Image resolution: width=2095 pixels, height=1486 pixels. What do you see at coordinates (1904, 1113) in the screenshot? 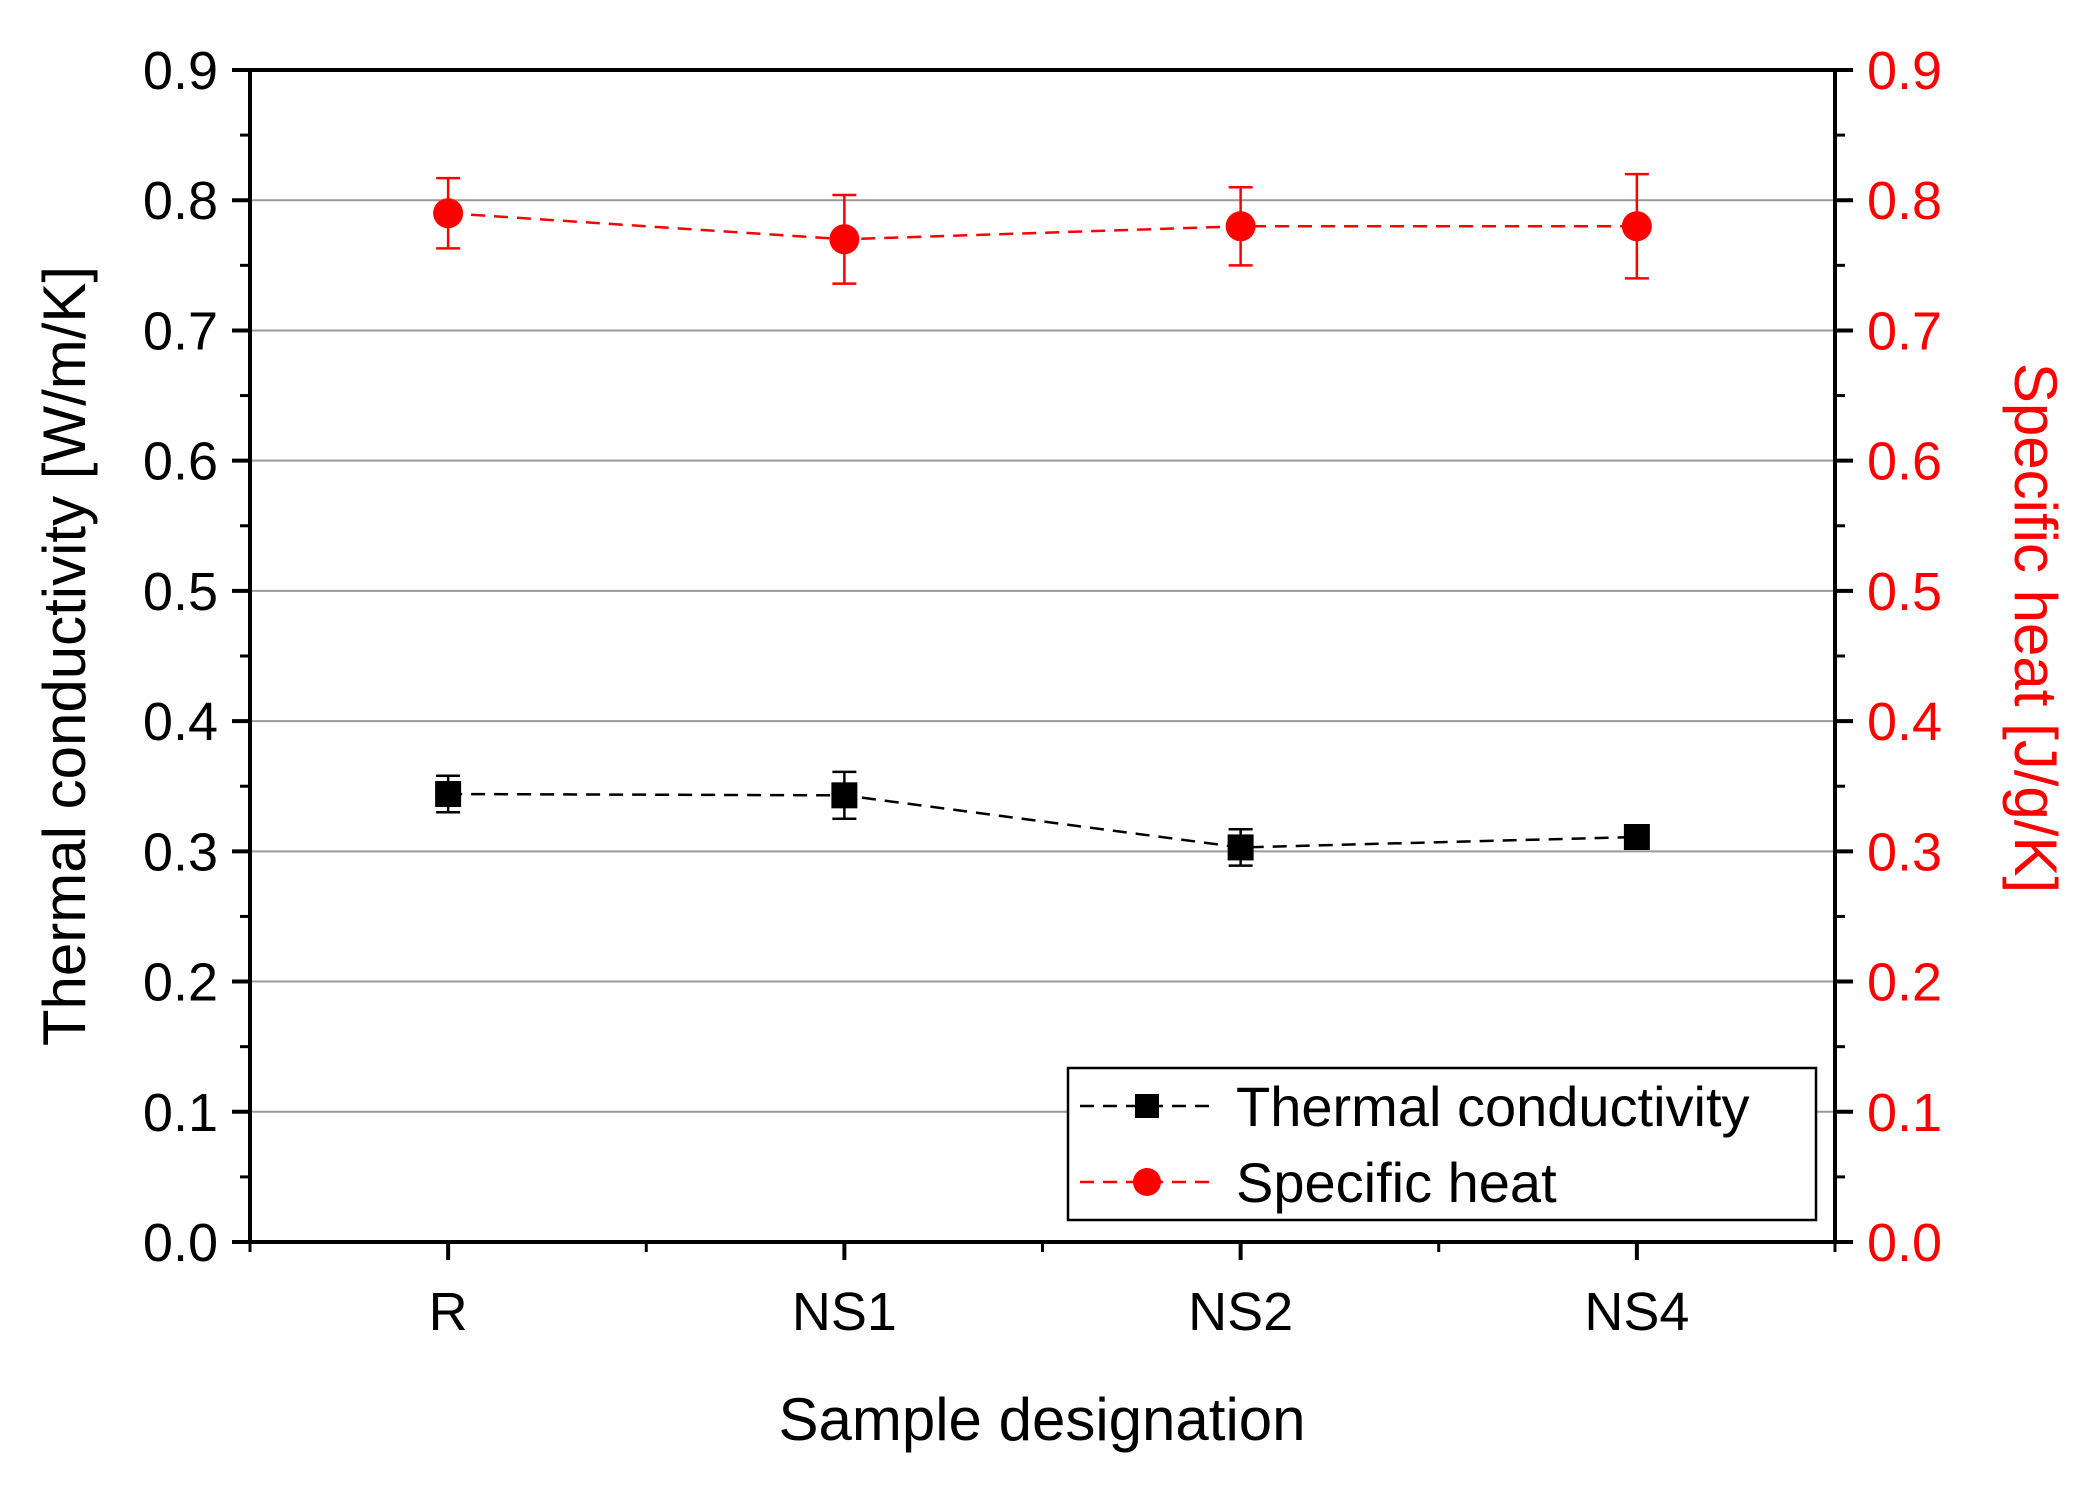
I see `y-tick-label-right: 0.1` at bounding box center [1904, 1113].